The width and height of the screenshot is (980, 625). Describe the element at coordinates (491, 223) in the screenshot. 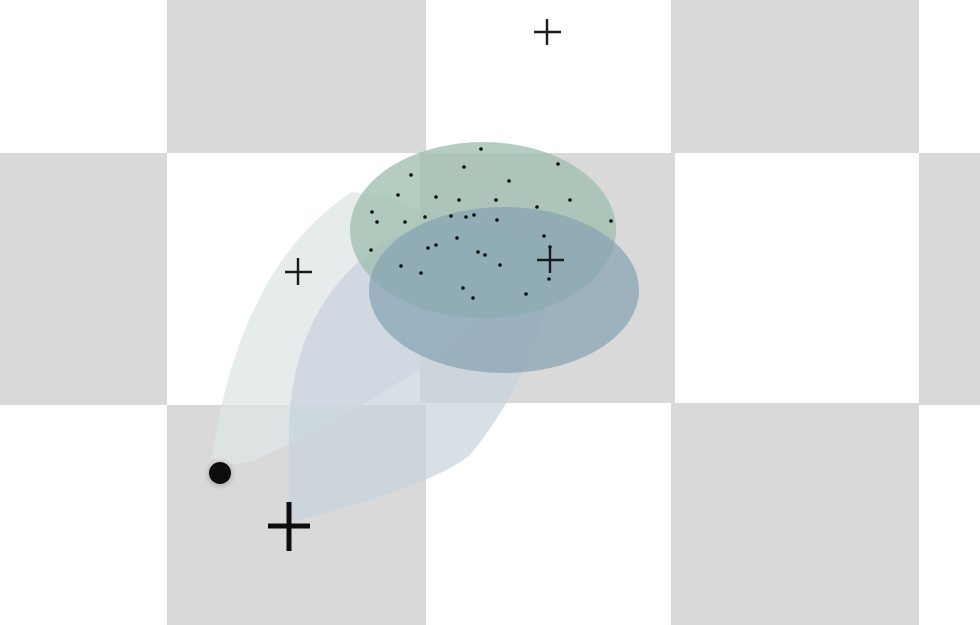

I see `scatter-dots` at that location.